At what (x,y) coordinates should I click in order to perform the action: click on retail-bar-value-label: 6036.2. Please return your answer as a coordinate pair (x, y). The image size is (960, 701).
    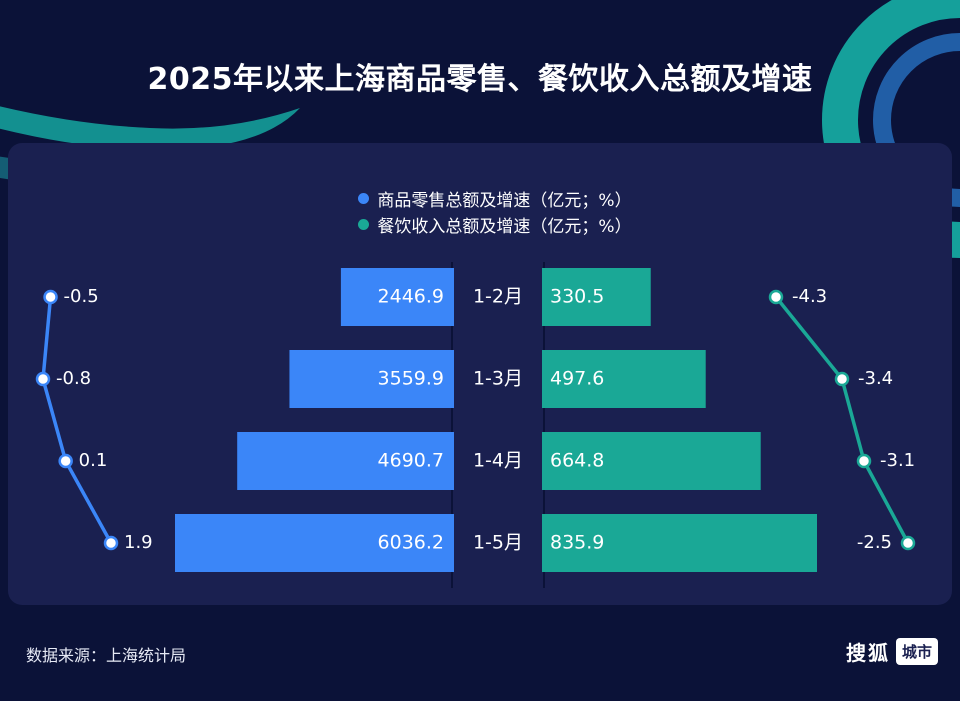
    Looking at the image, I should click on (411, 543).